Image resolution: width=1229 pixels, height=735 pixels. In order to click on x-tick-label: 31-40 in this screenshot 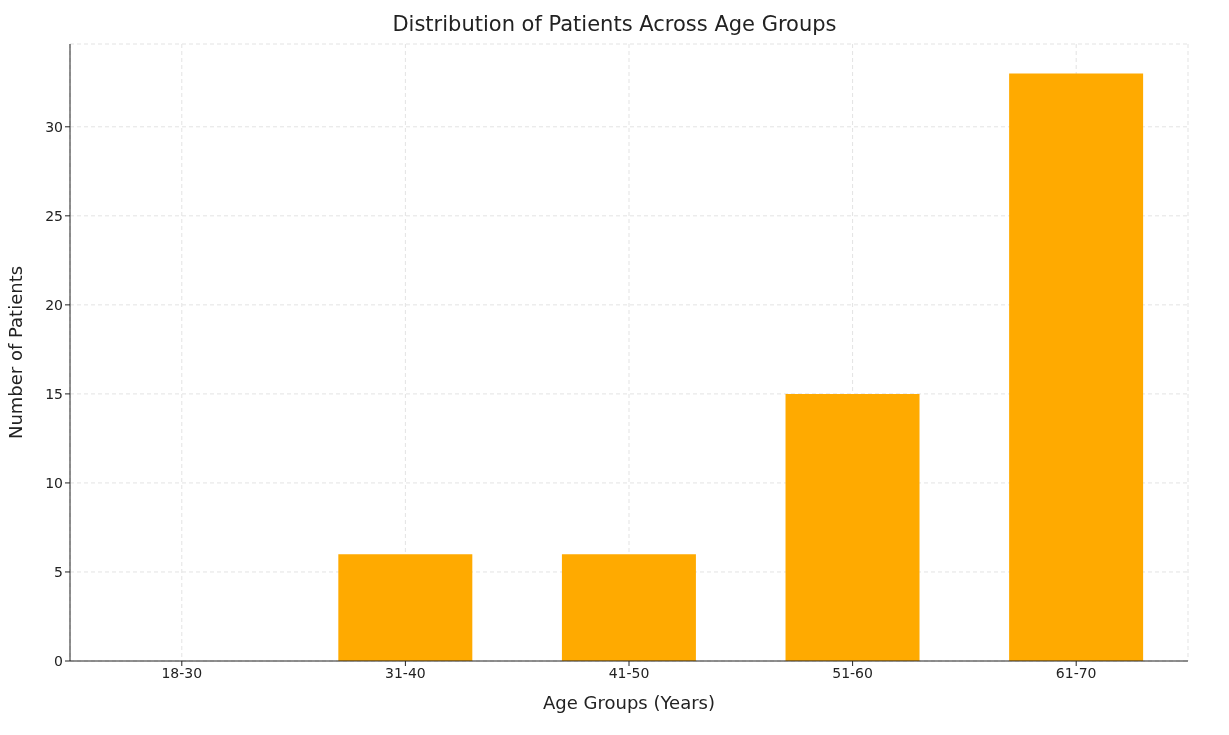, I will do `click(405, 672)`.